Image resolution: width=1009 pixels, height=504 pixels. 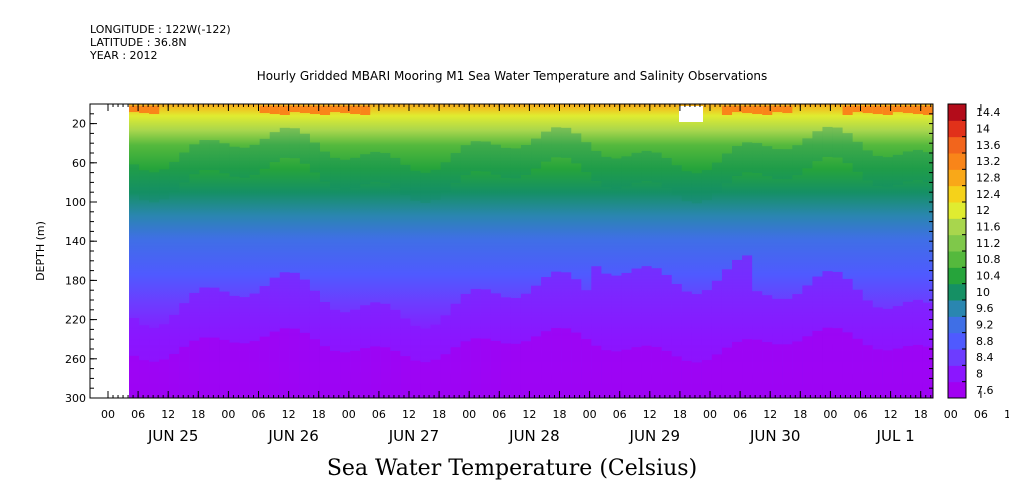 I want to click on colorbar-label: 12.4, so click(x=988, y=194).